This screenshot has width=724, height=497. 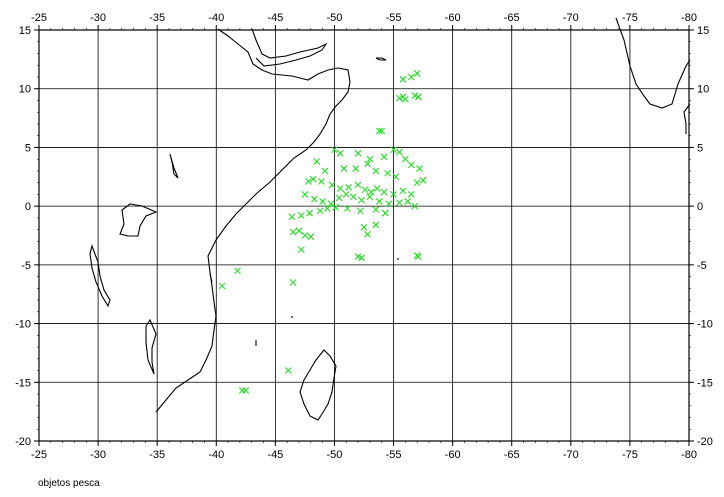 What do you see at coordinates (689, 455) in the screenshot?
I see `lon-tick-label-bottom: -80` at bounding box center [689, 455].